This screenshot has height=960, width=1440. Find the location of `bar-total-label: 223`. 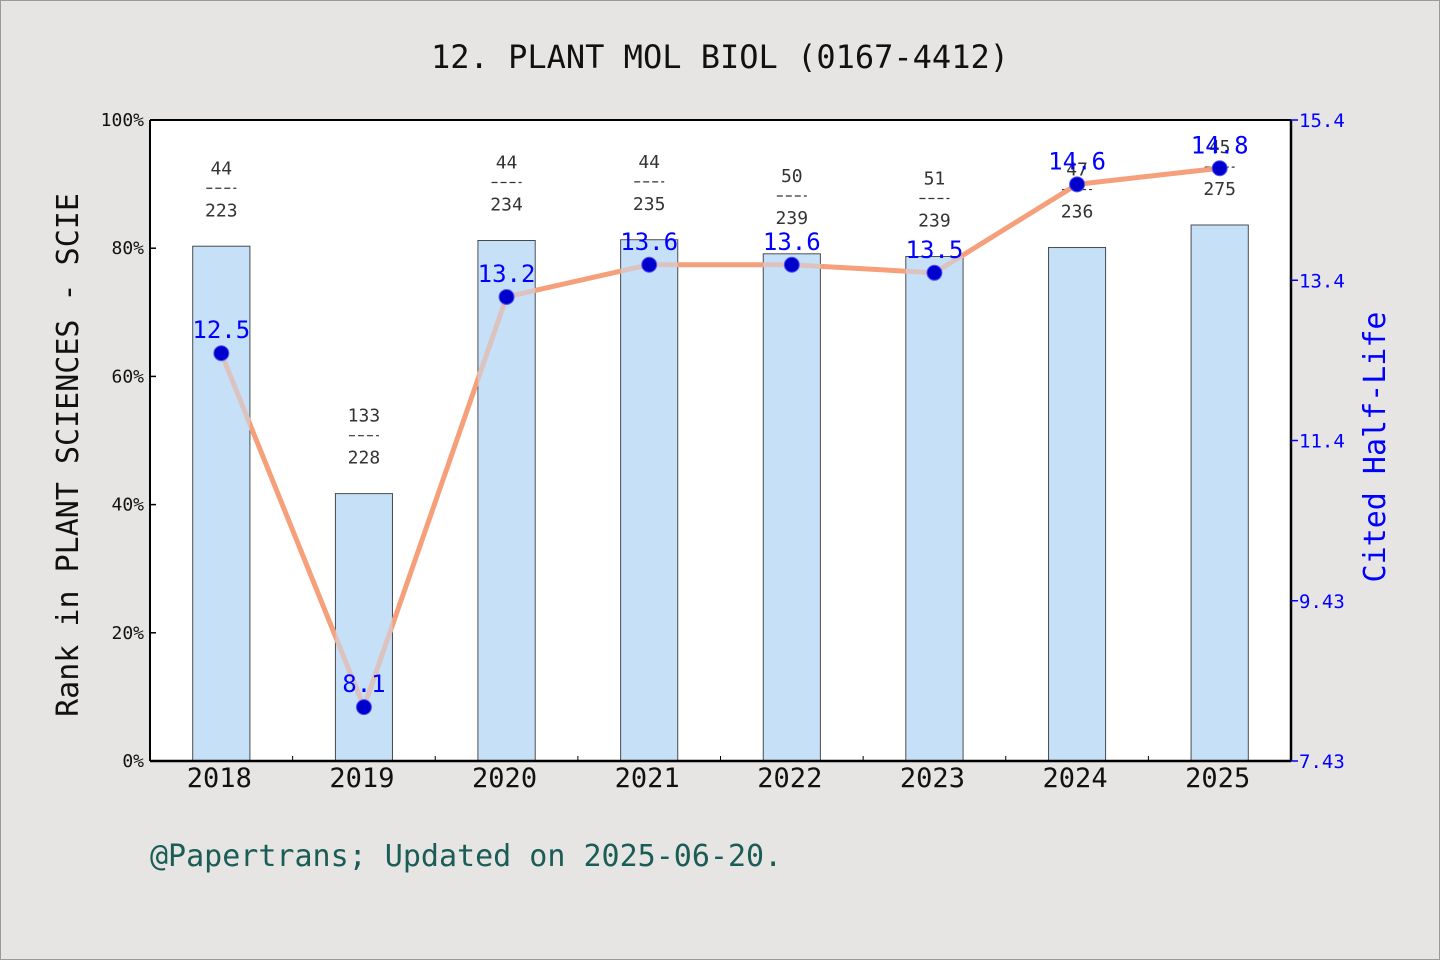

bar-total-label: 223 is located at coordinates (221, 210).